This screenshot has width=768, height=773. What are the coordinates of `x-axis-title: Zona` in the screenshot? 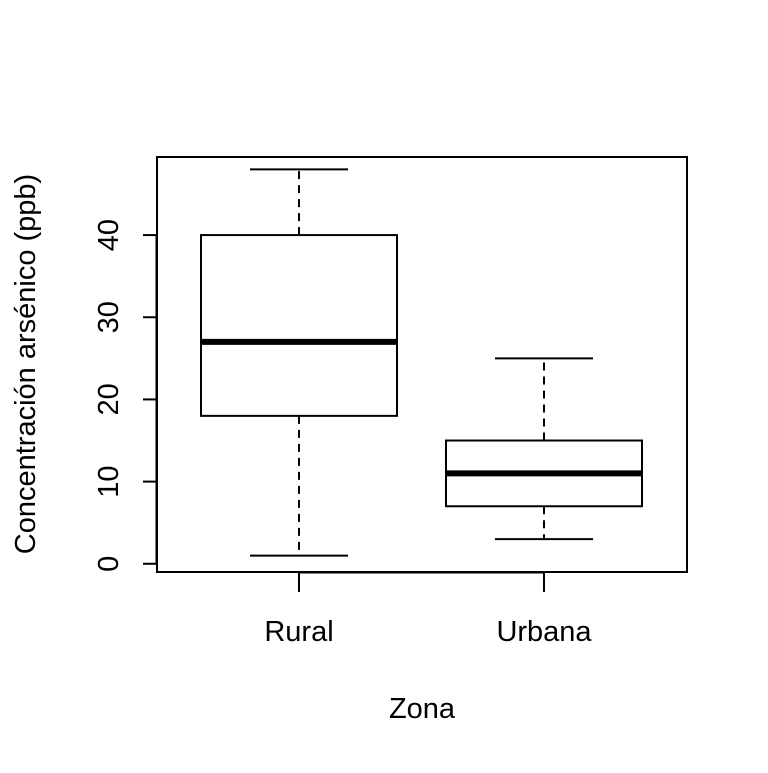 It's located at (422, 709).